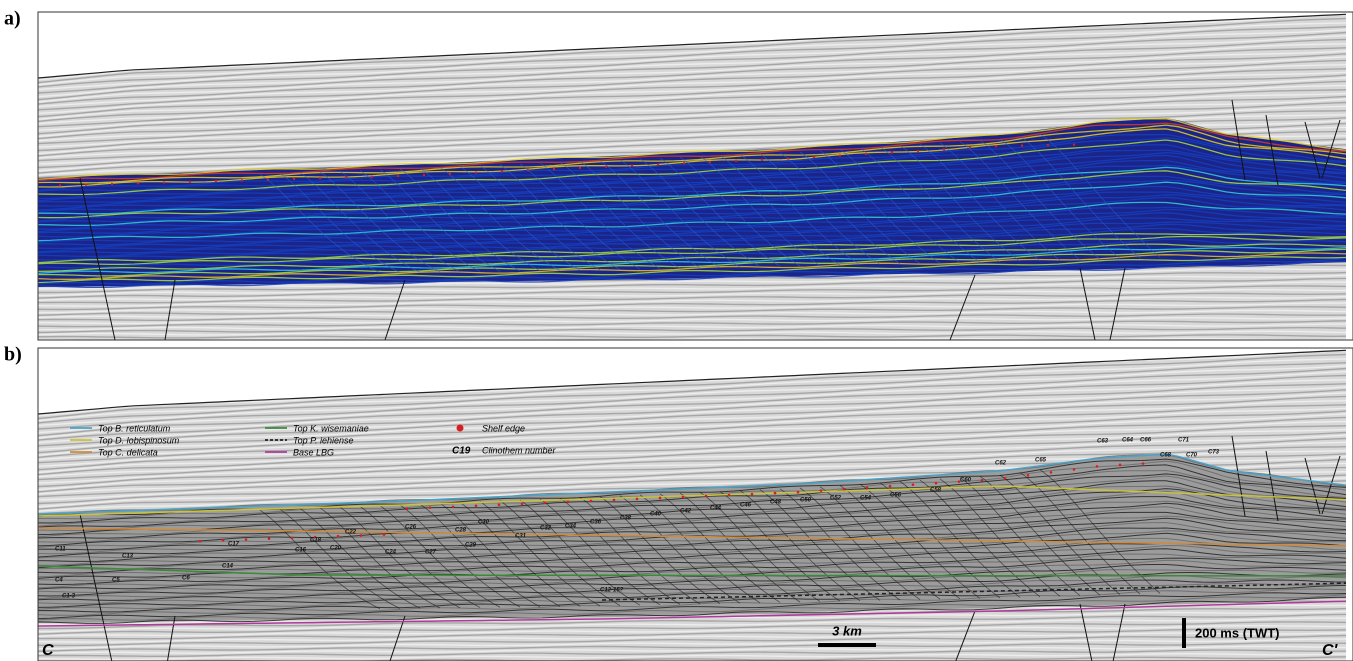 The height and width of the screenshot is (661, 1353). I want to click on clinothem-label: C42, so click(686, 512).